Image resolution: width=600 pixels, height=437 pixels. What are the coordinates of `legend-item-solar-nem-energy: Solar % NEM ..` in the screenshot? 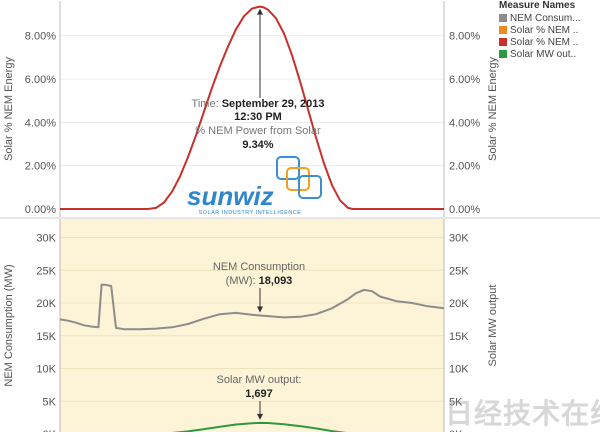 It's located at (549, 30).